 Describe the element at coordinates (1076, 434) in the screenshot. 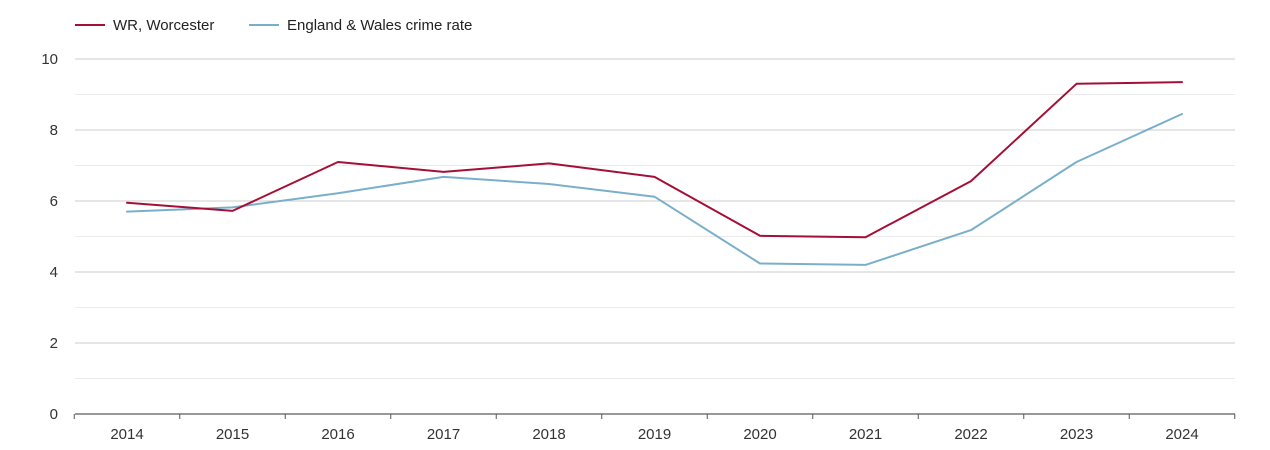

I see `x-tick-label: 2023` at that location.